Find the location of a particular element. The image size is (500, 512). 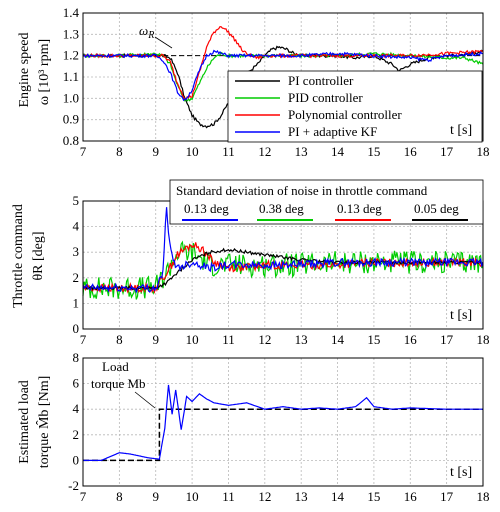

legend-label-red: 0.13 deg is located at coordinates (359, 208).